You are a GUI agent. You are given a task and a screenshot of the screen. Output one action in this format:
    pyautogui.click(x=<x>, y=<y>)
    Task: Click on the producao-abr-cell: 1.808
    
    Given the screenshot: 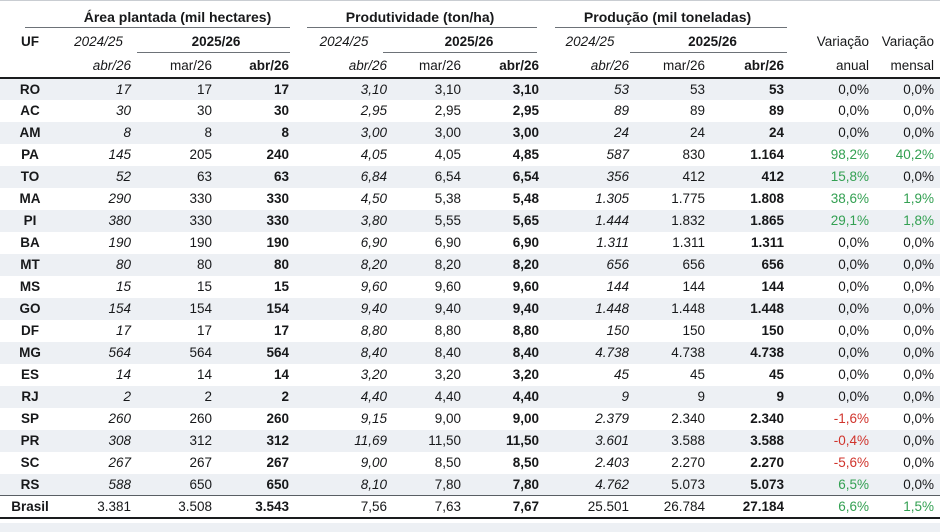 What is the action you would take?
    pyautogui.click(x=767, y=198)
    